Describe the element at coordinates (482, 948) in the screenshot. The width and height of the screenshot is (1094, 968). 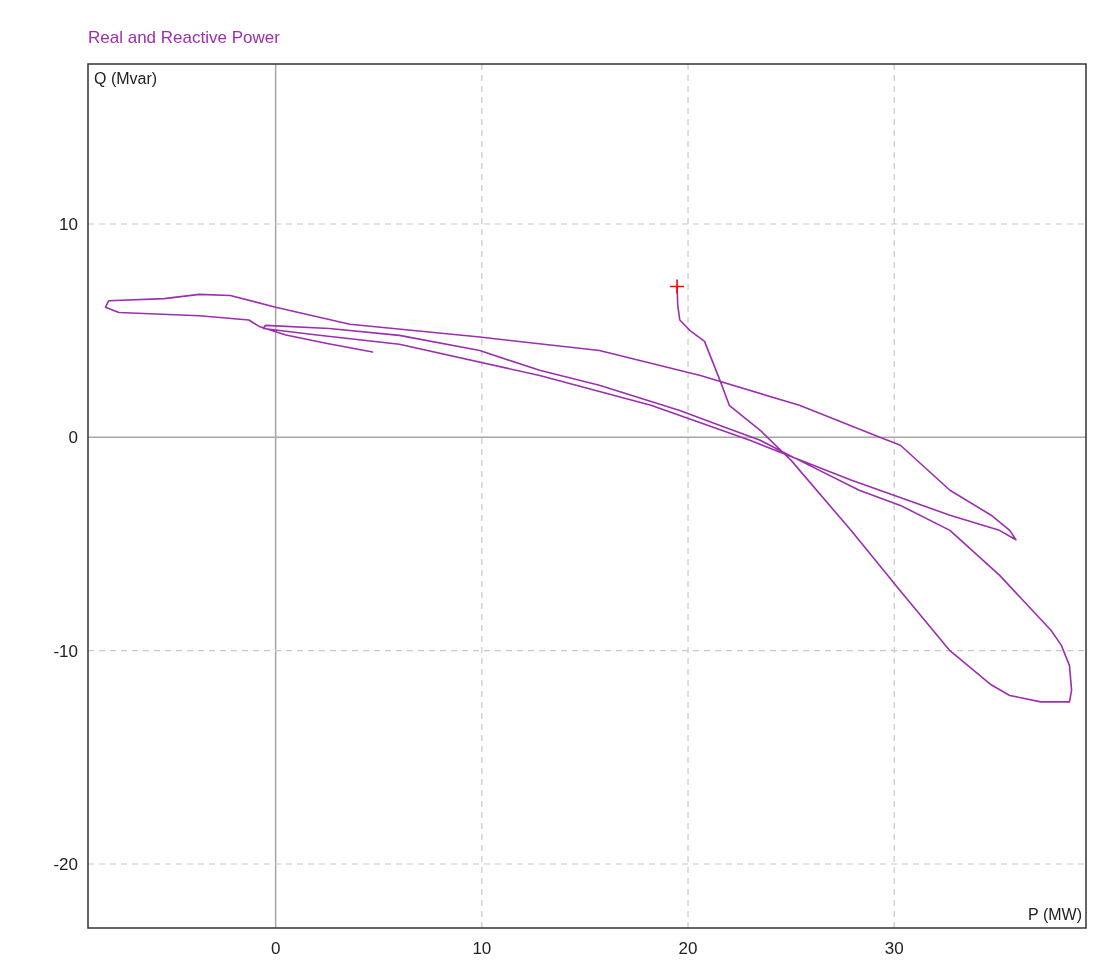
I see `x-tick-label: 10` at that location.